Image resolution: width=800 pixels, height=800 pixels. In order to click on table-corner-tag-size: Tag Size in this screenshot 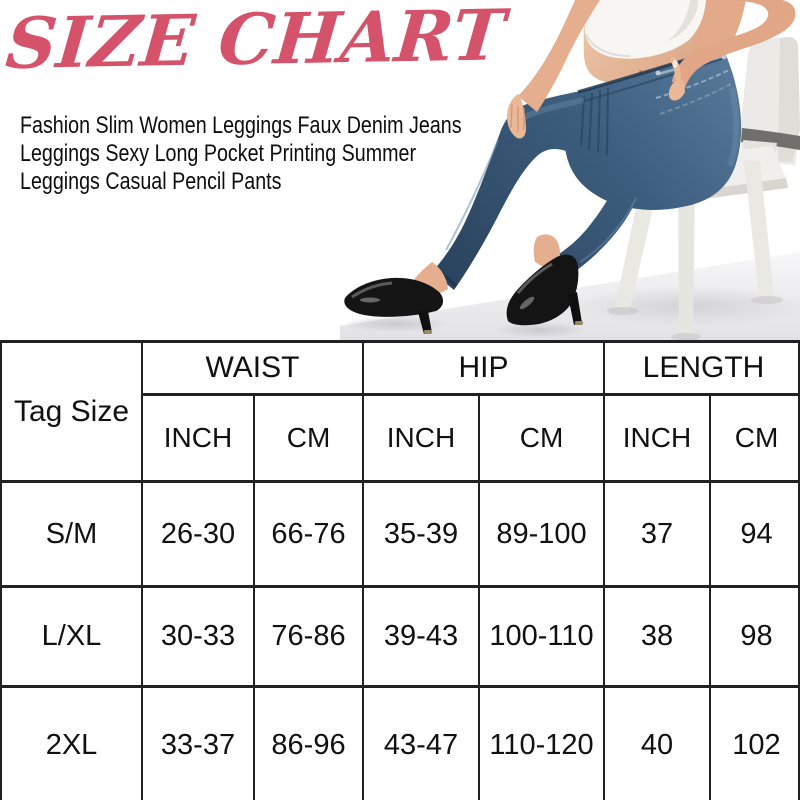, I will do `click(72, 413)`.